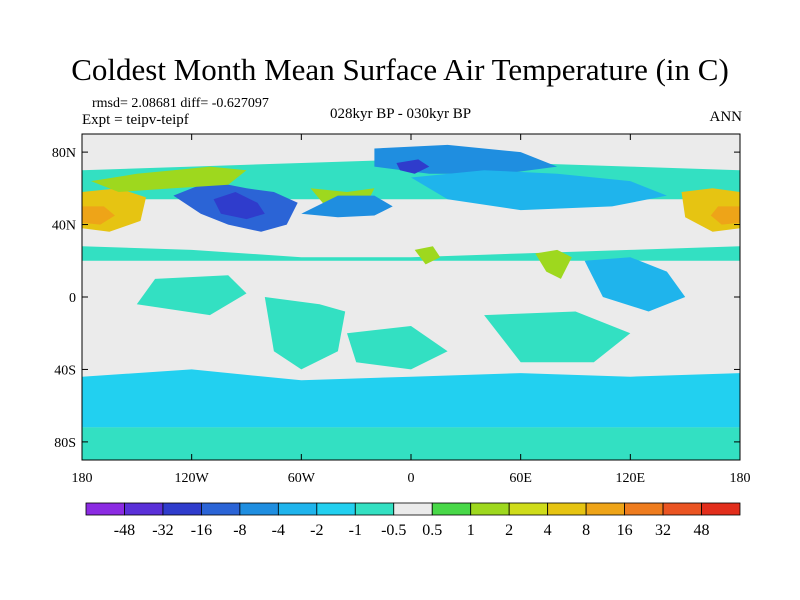 The image size is (800, 600). I want to click on colorbar-label: -32, so click(162, 530).